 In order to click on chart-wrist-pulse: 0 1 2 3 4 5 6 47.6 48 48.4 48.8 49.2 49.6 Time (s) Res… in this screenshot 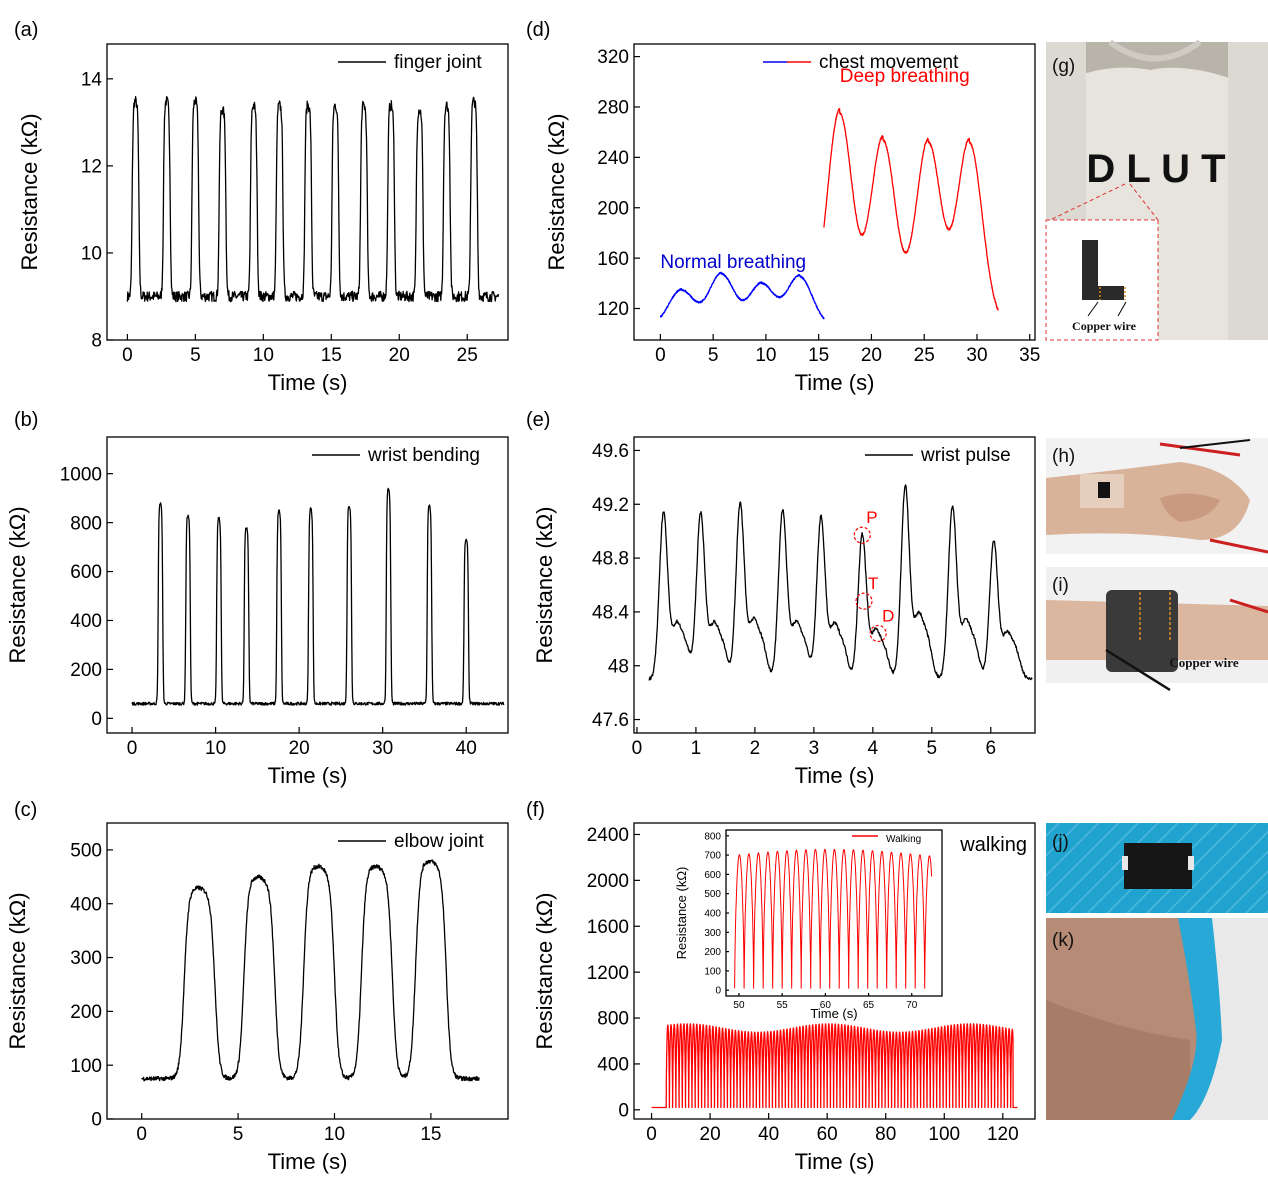, I will do `click(784, 612)`.